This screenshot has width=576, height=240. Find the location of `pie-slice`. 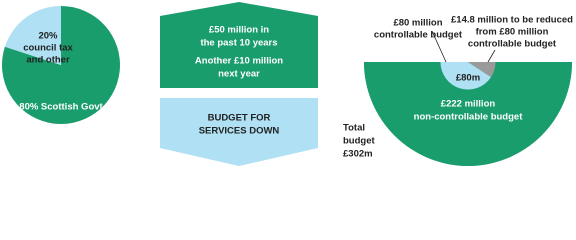

pie-slice is located at coordinates (33, 35).